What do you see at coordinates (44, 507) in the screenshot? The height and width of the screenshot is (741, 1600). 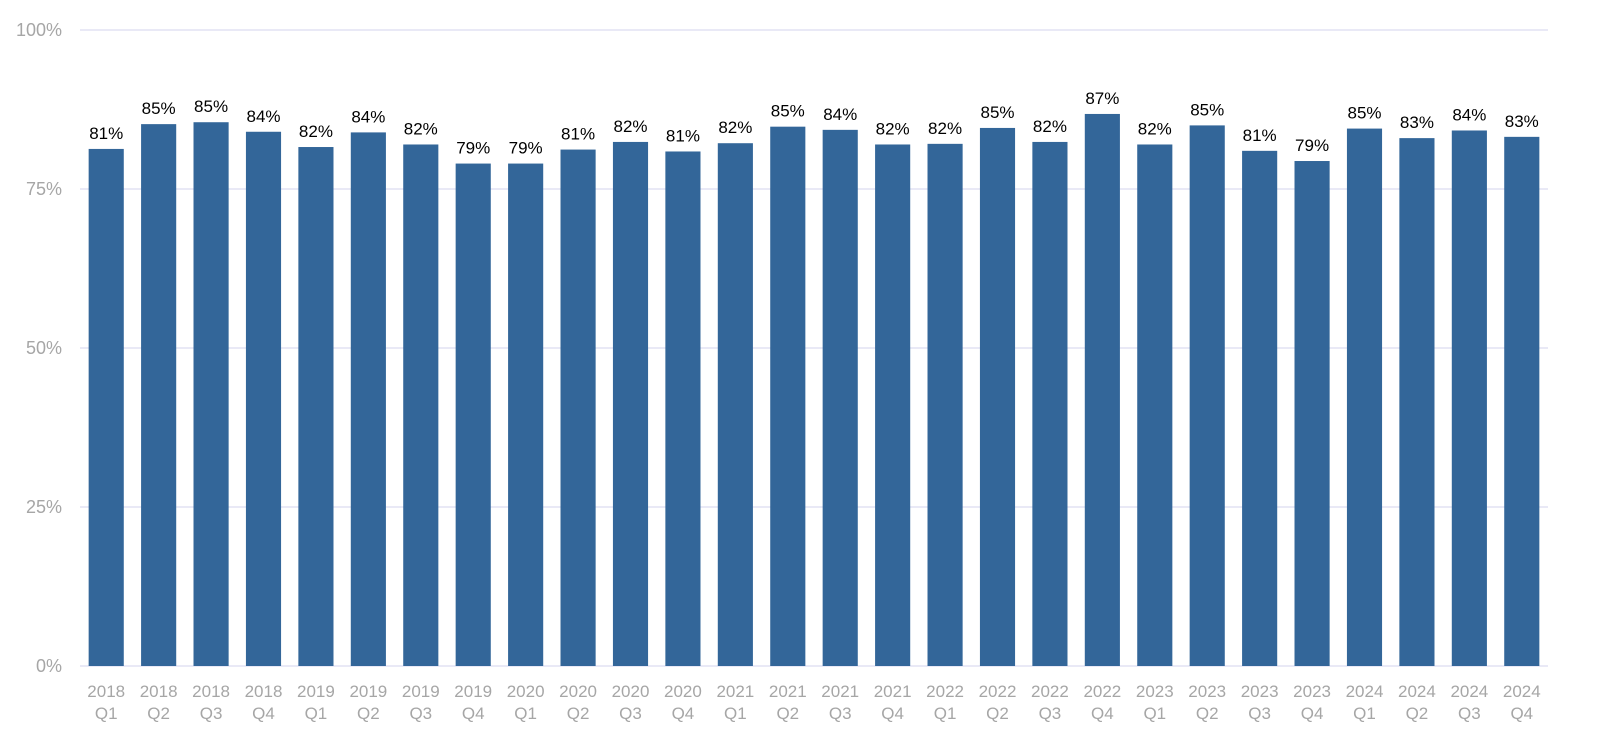 I see `y-tick-label: 25%` at bounding box center [44, 507].